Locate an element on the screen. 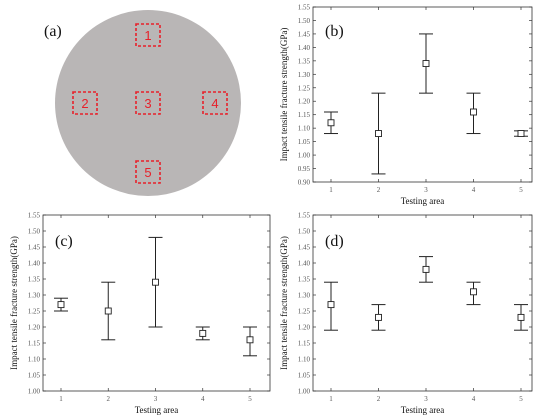 This screenshot has width=550, height=419. testing-region-2: 2 is located at coordinates (85, 103).